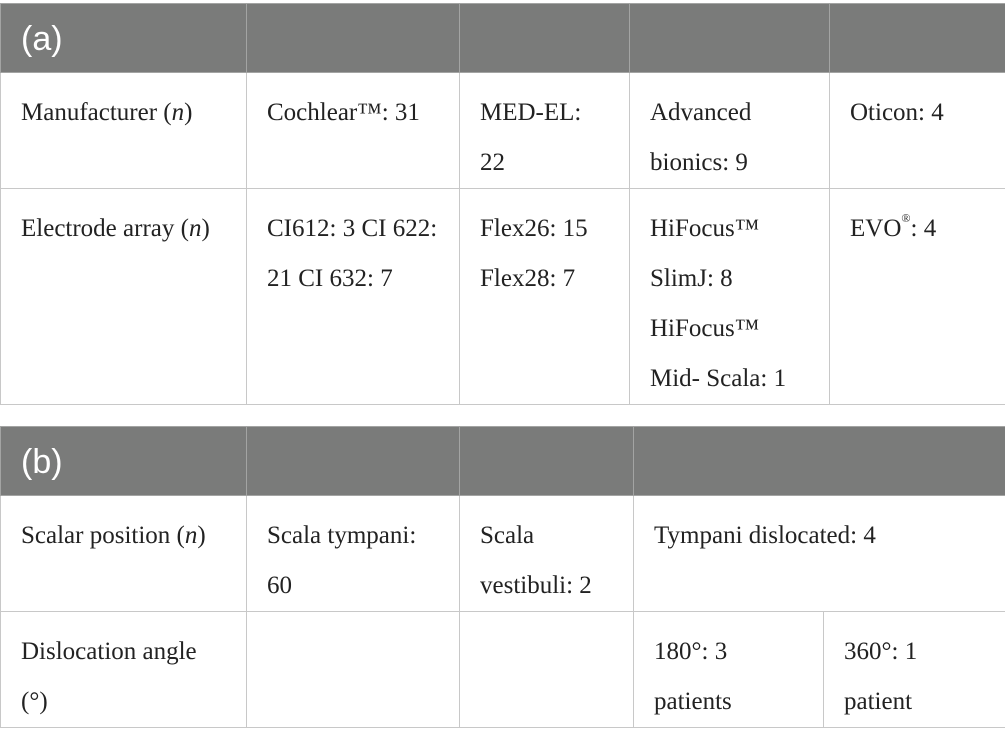 The height and width of the screenshot is (737, 1005). What do you see at coordinates (544, 130) in the screenshot?
I see `table-cell: MED-EL: 22` at bounding box center [544, 130].